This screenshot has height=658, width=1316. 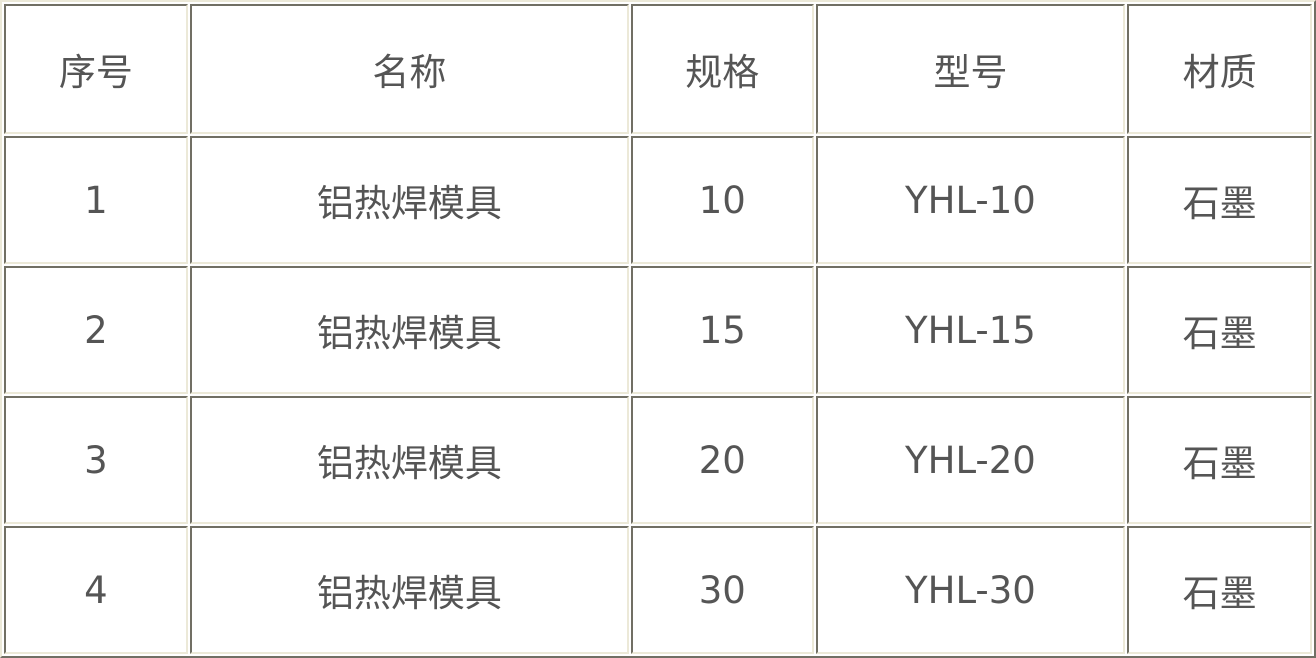 I want to click on cell-index: 4, so click(x=96, y=590).